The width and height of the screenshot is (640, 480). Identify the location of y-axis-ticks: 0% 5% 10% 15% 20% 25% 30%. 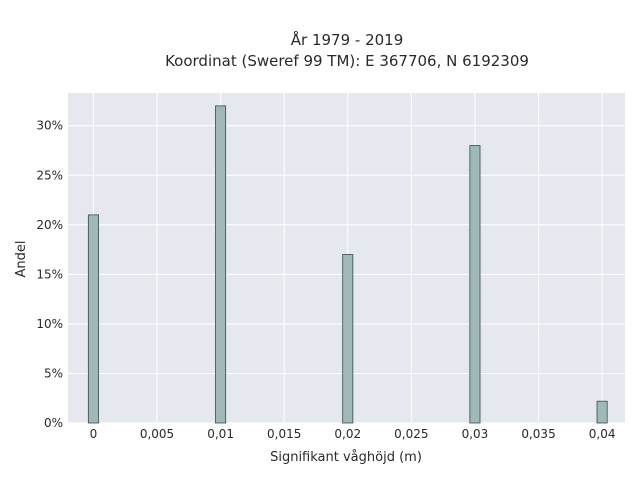
(49, 274).